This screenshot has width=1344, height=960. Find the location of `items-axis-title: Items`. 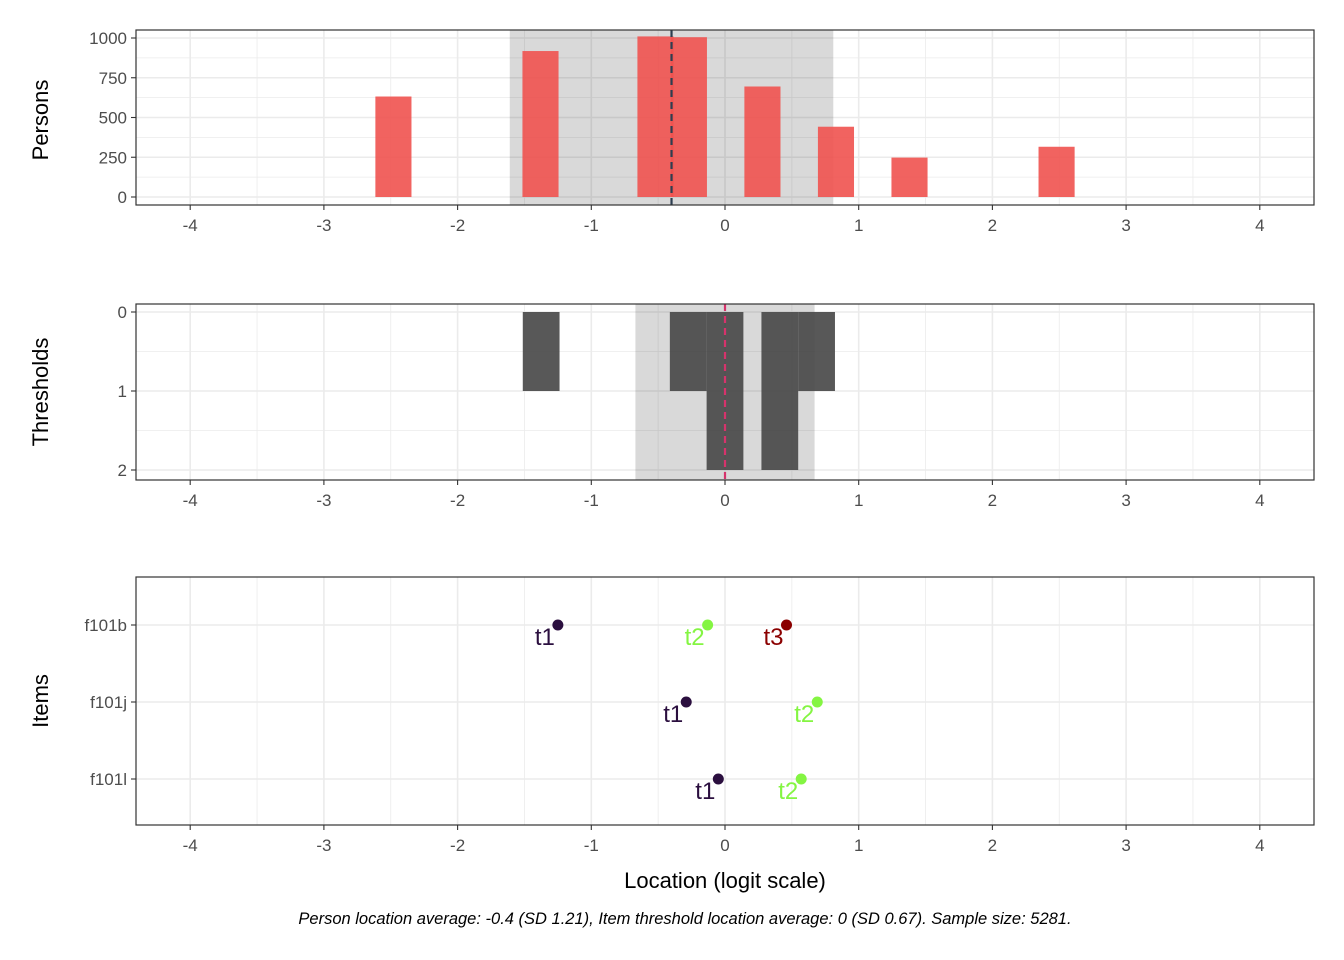

items-axis-title: Items is located at coordinates (40, 701).